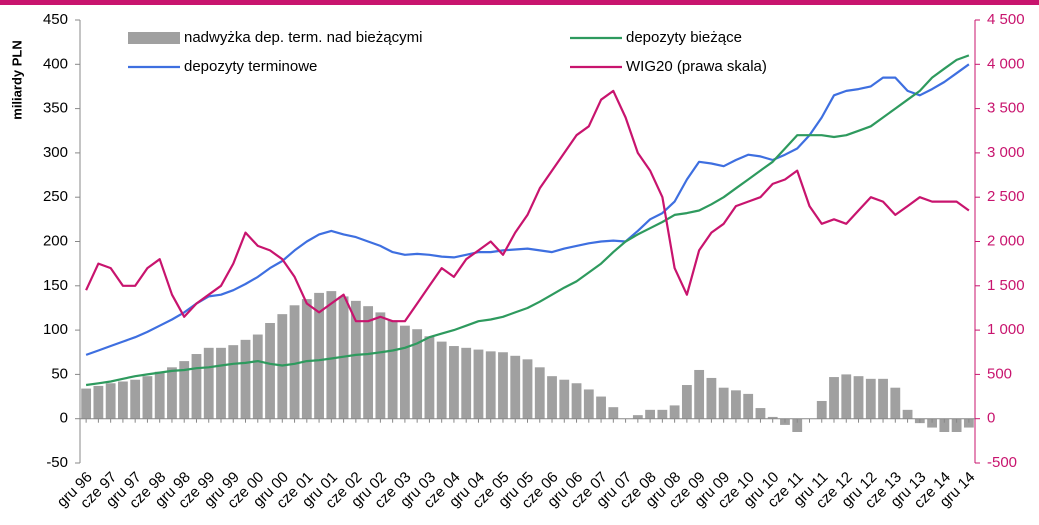 This screenshot has height=525, width=1039. I want to click on y2-tick-label: -500, so click(1002, 462).